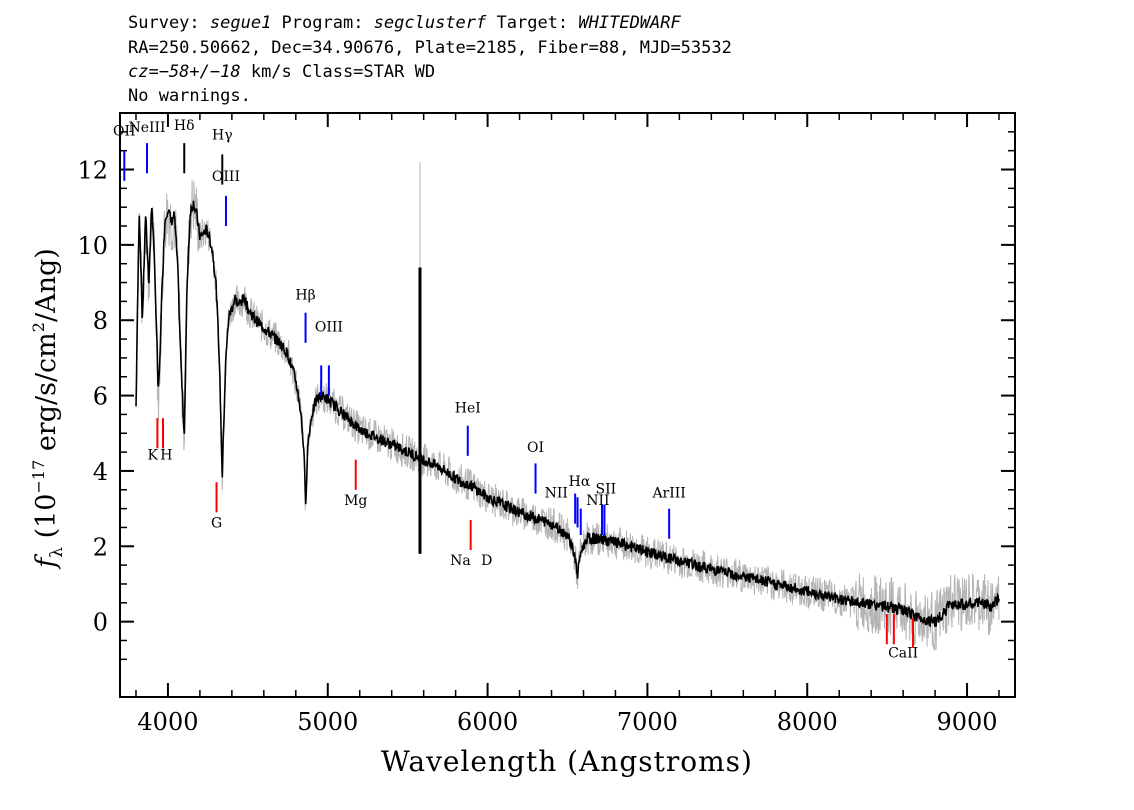 This screenshot has width=1134, height=810. Describe the element at coordinates (146, 128) in the screenshot. I see `emission-line-label: NeIII` at that location.